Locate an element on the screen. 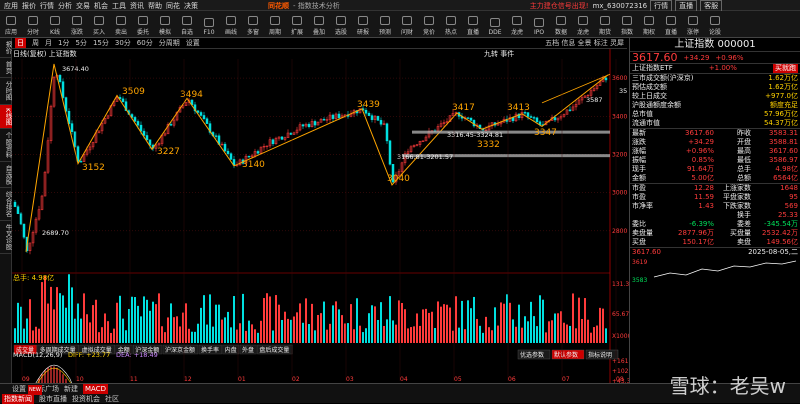 The width and height of the screenshot is (800, 404). bottom-tab: 设置 is located at coordinates (19, 389).